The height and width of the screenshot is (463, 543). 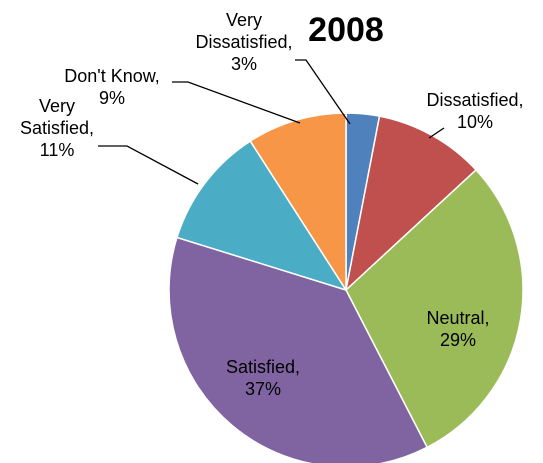 I want to click on leader-line-very-satisfied, so click(x=148, y=165).